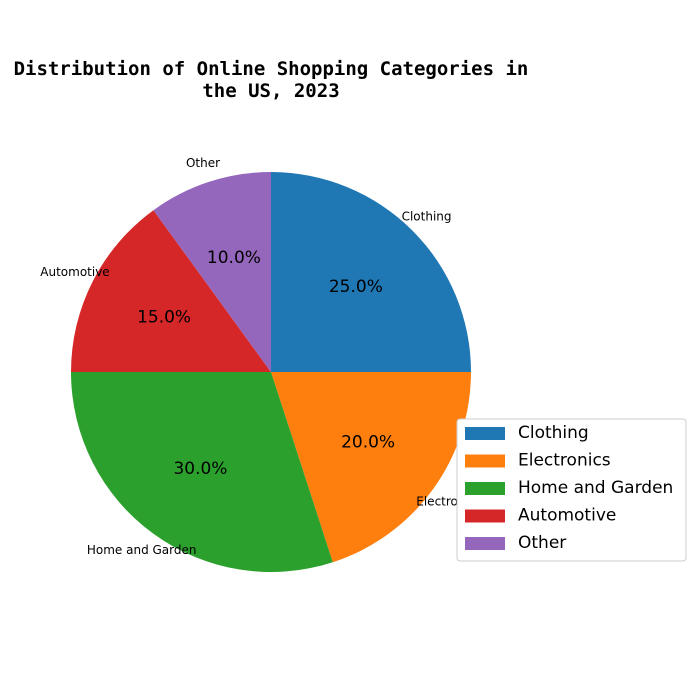 The height and width of the screenshot is (700, 700). Describe the element at coordinates (371, 467) in the screenshot. I see `pie-slice-electronics` at that location.